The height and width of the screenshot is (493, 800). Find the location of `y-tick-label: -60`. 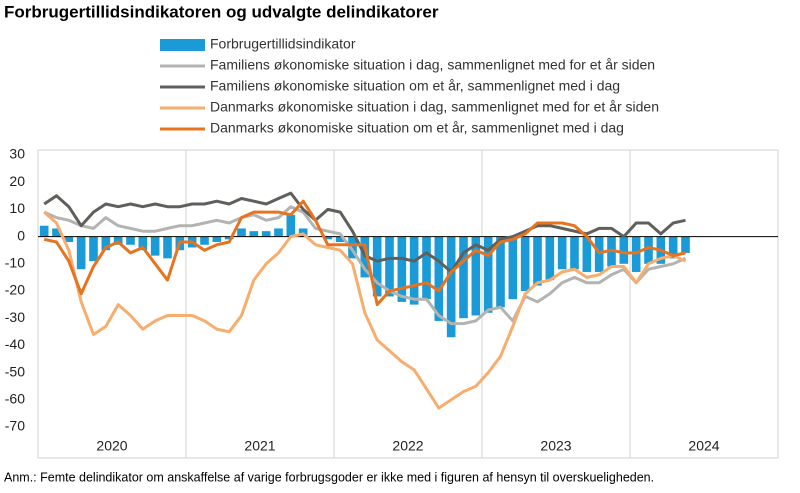

y-tick-label: -60 is located at coordinates (15, 399).